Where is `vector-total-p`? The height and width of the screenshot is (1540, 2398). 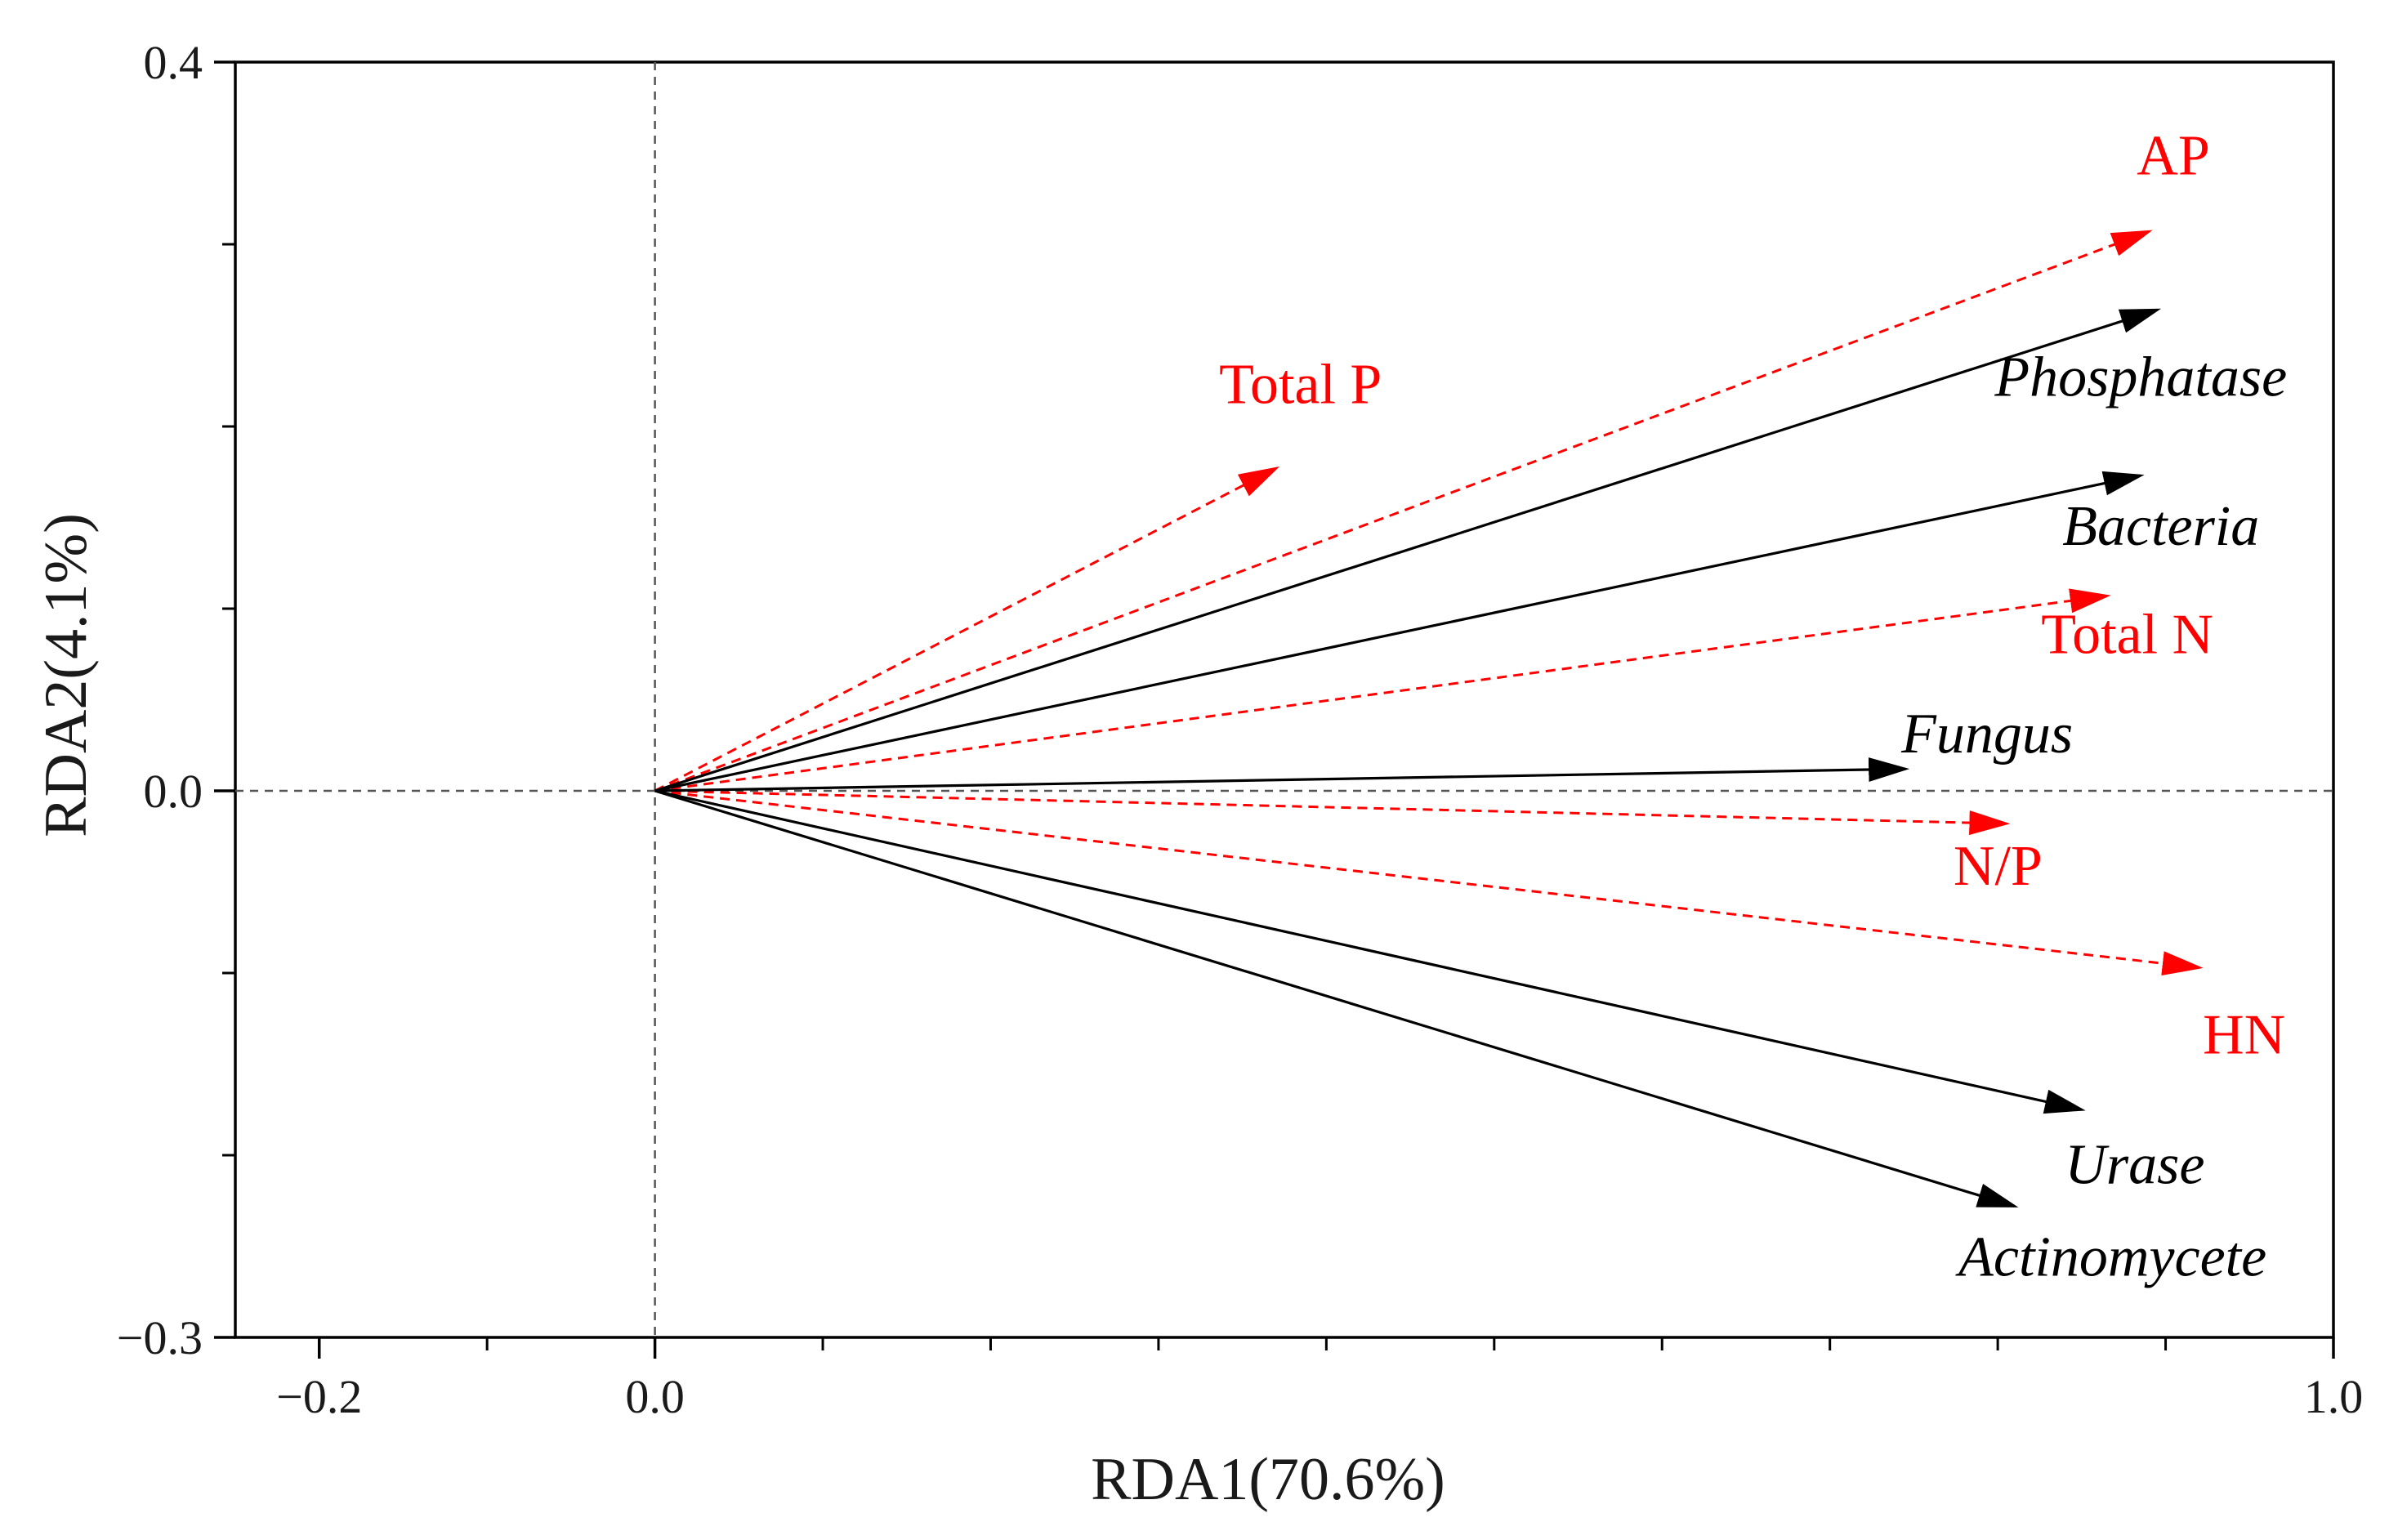
vector-total-p is located at coordinates (967, 629).